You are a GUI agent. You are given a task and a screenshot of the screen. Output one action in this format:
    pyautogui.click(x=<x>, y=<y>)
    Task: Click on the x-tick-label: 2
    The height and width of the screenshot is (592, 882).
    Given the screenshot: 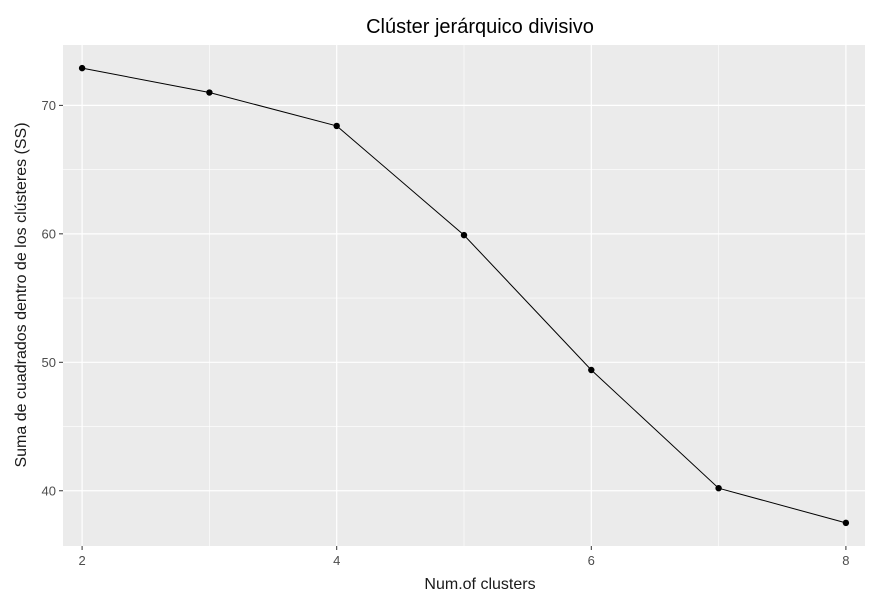 What is the action you would take?
    pyautogui.click(x=81, y=560)
    